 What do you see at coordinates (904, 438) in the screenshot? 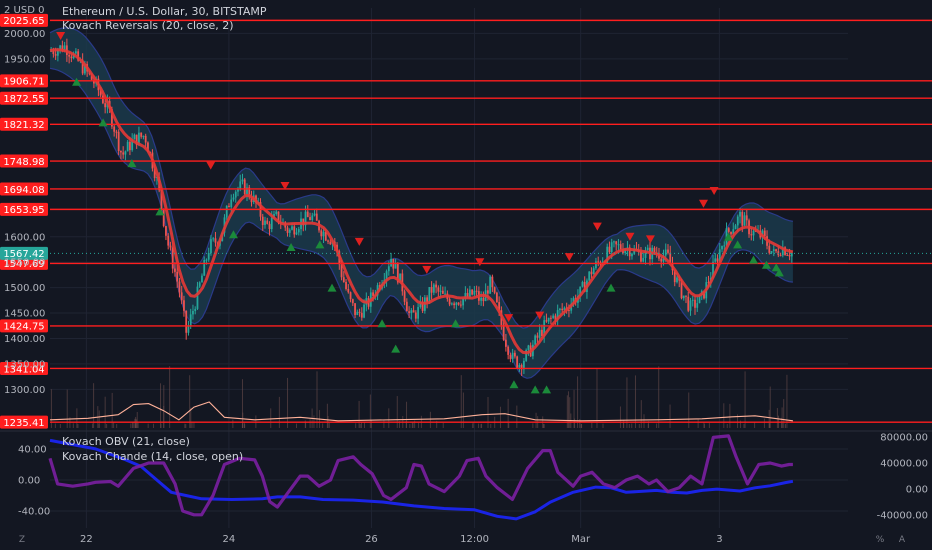
I see `obv-tick-label: 80000.00` at bounding box center [904, 438].